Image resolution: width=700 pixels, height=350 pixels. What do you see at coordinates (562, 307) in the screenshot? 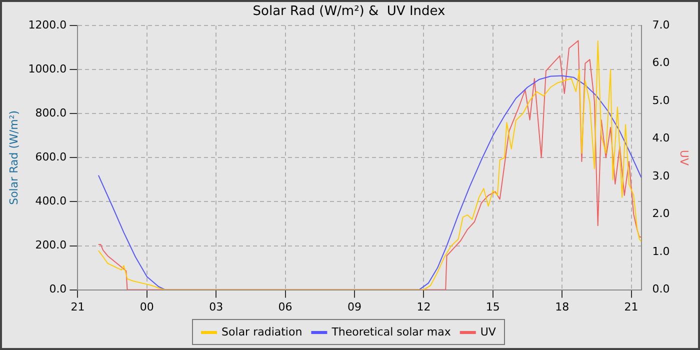
I see `x-tick-label: 18` at bounding box center [562, 307].